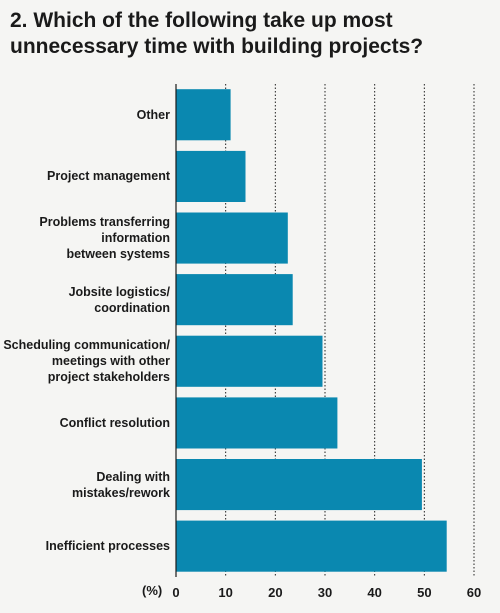 This screenshot has width=500, height=613. Describe the element at coordinates (108, 377) in the screenshot. I see `category-label-line: project stakeholders` at that location.